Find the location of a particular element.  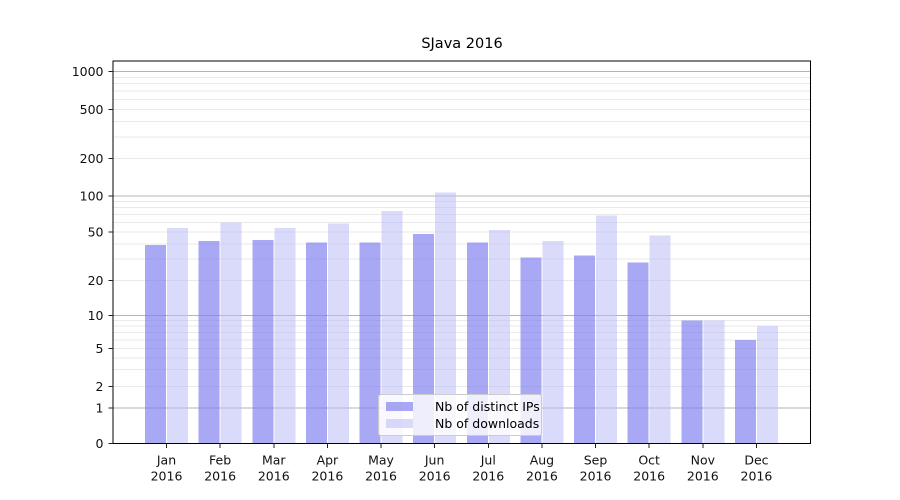

bar-jun-2016-nb-of-distinct-ips is located at coordinates (424, 339).